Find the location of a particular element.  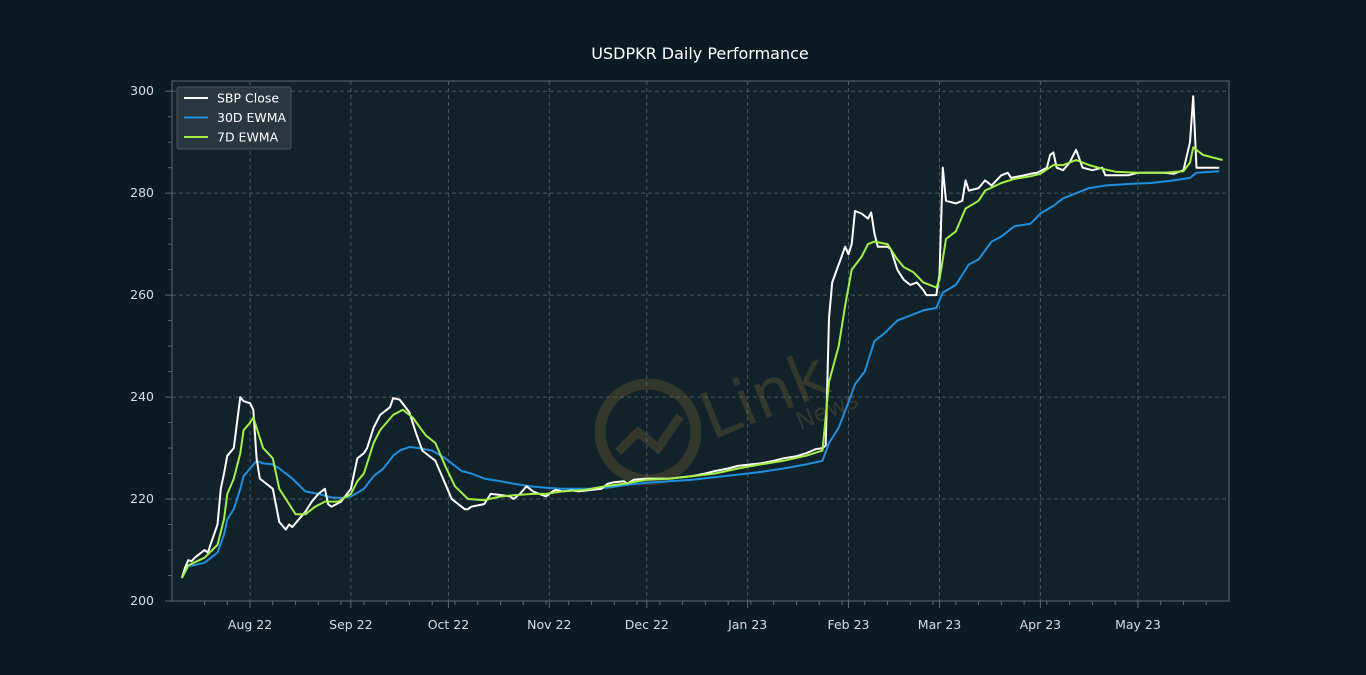

x-tick-label: Dec 22 is located at coordinates (647, 624).